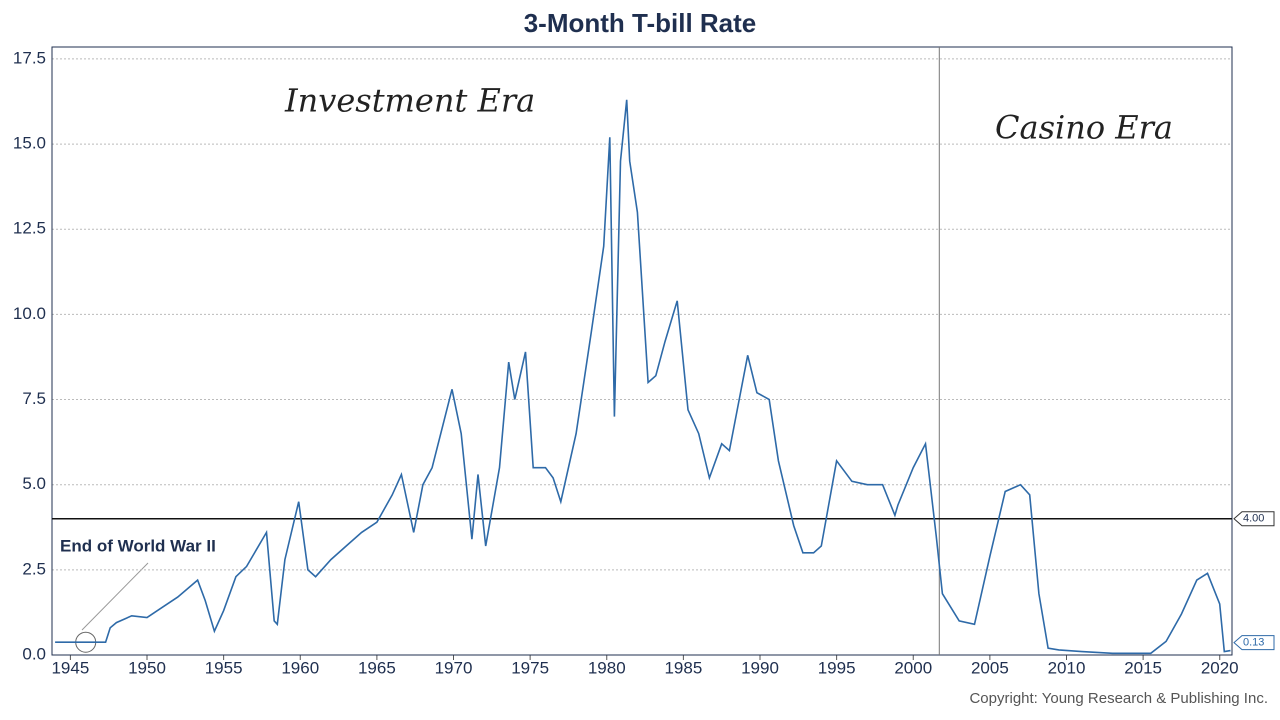 The height and width of the screenshot is (720, 1280). Describe the element at coordinates (29, 57) in the screenshot. I see `y-tick-label: 17.5` at that location.